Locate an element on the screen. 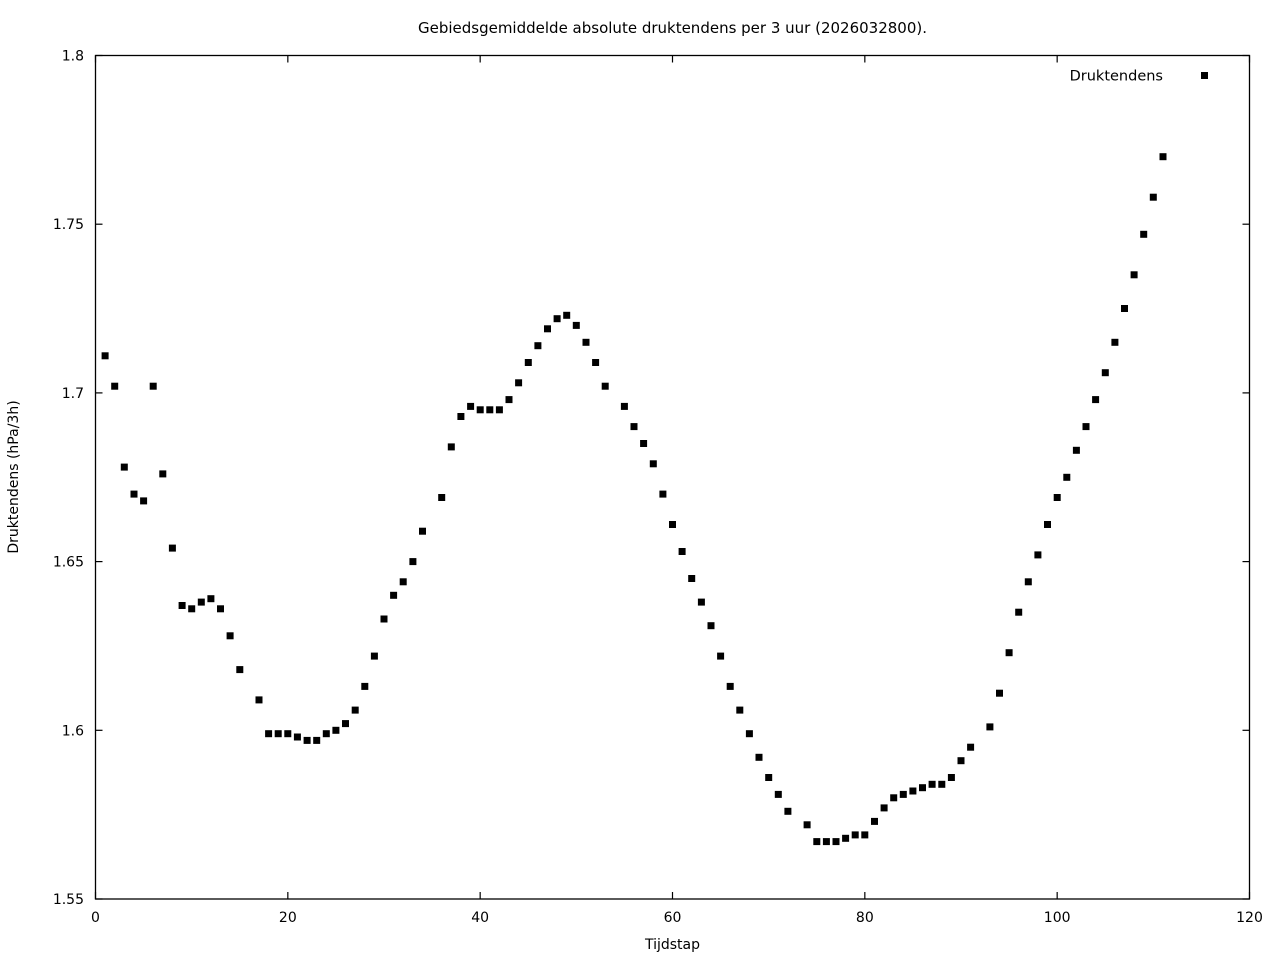  x-tick-label: 120 is located at coordinates (1249, 918).